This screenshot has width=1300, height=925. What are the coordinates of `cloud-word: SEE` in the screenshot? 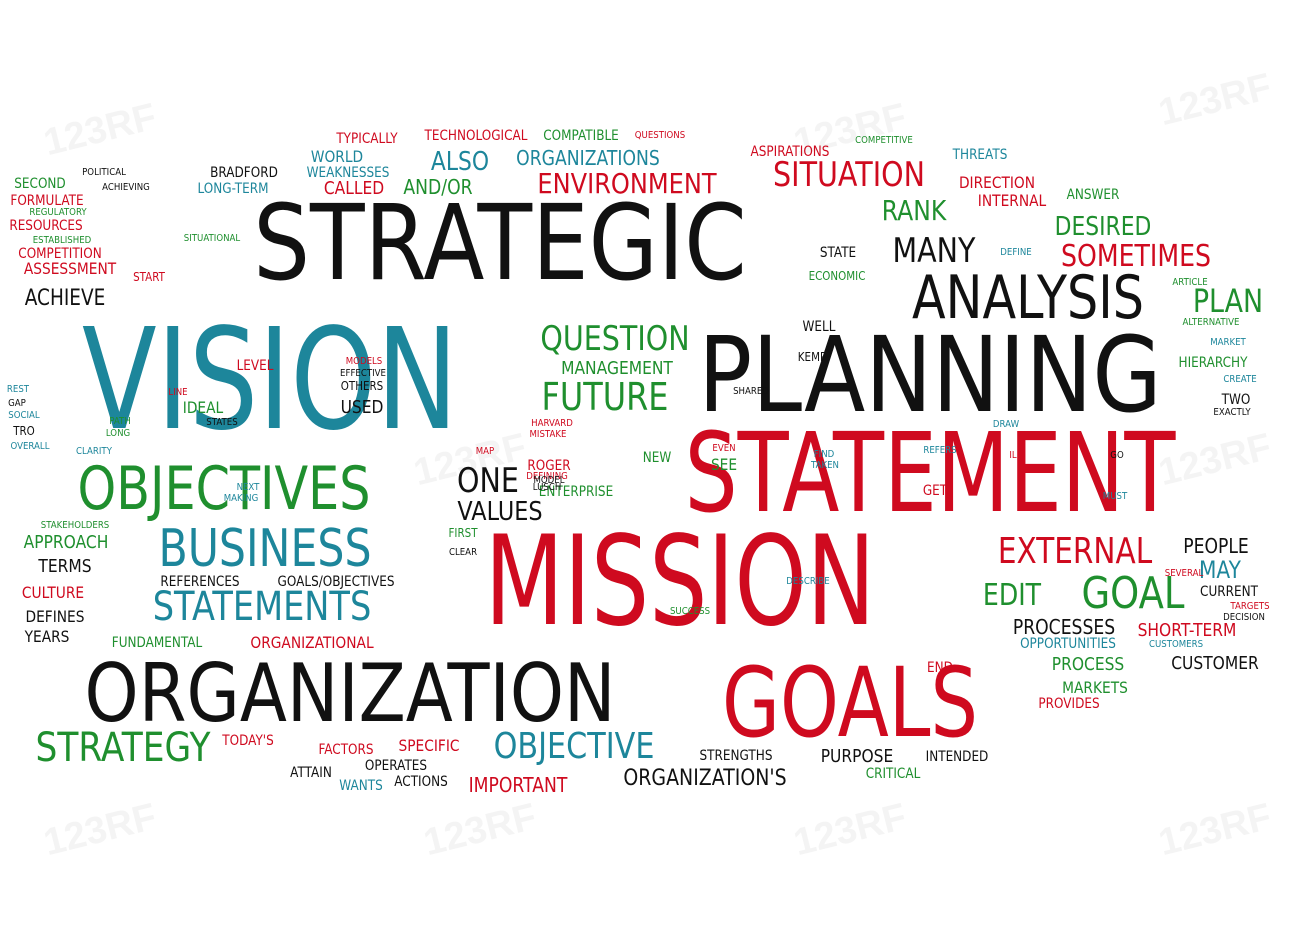 It's located at (724, 464).